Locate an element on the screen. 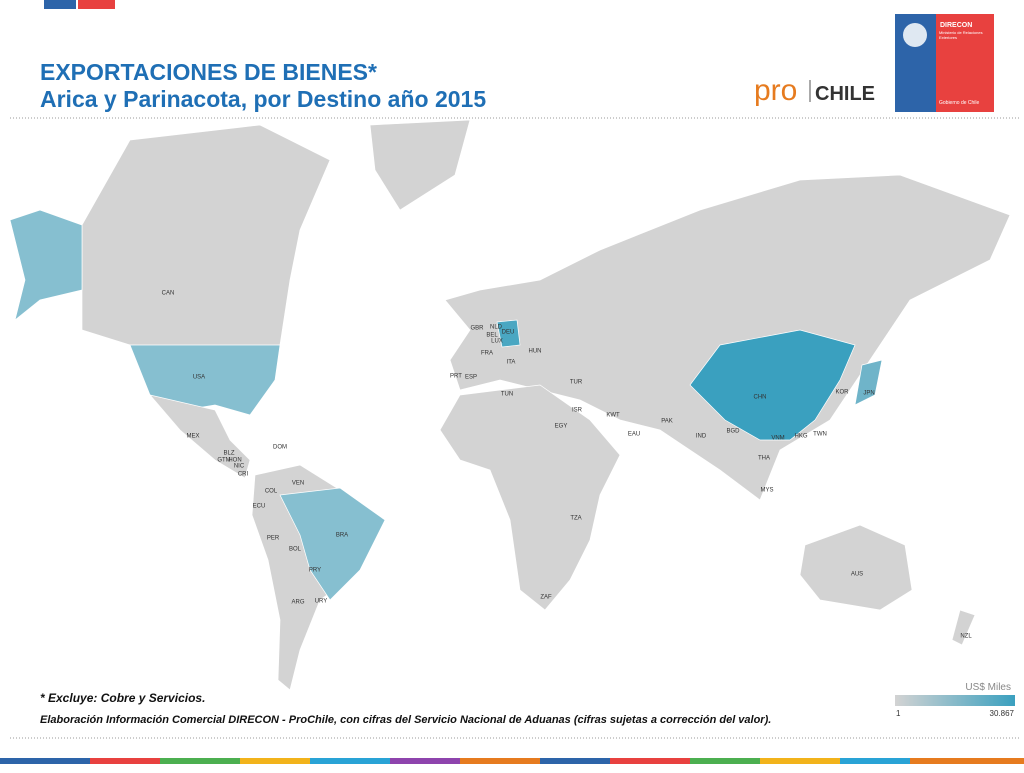  ministry-box: Ministerio de Relaciones Exteriores is located at coordinates (961, 35).